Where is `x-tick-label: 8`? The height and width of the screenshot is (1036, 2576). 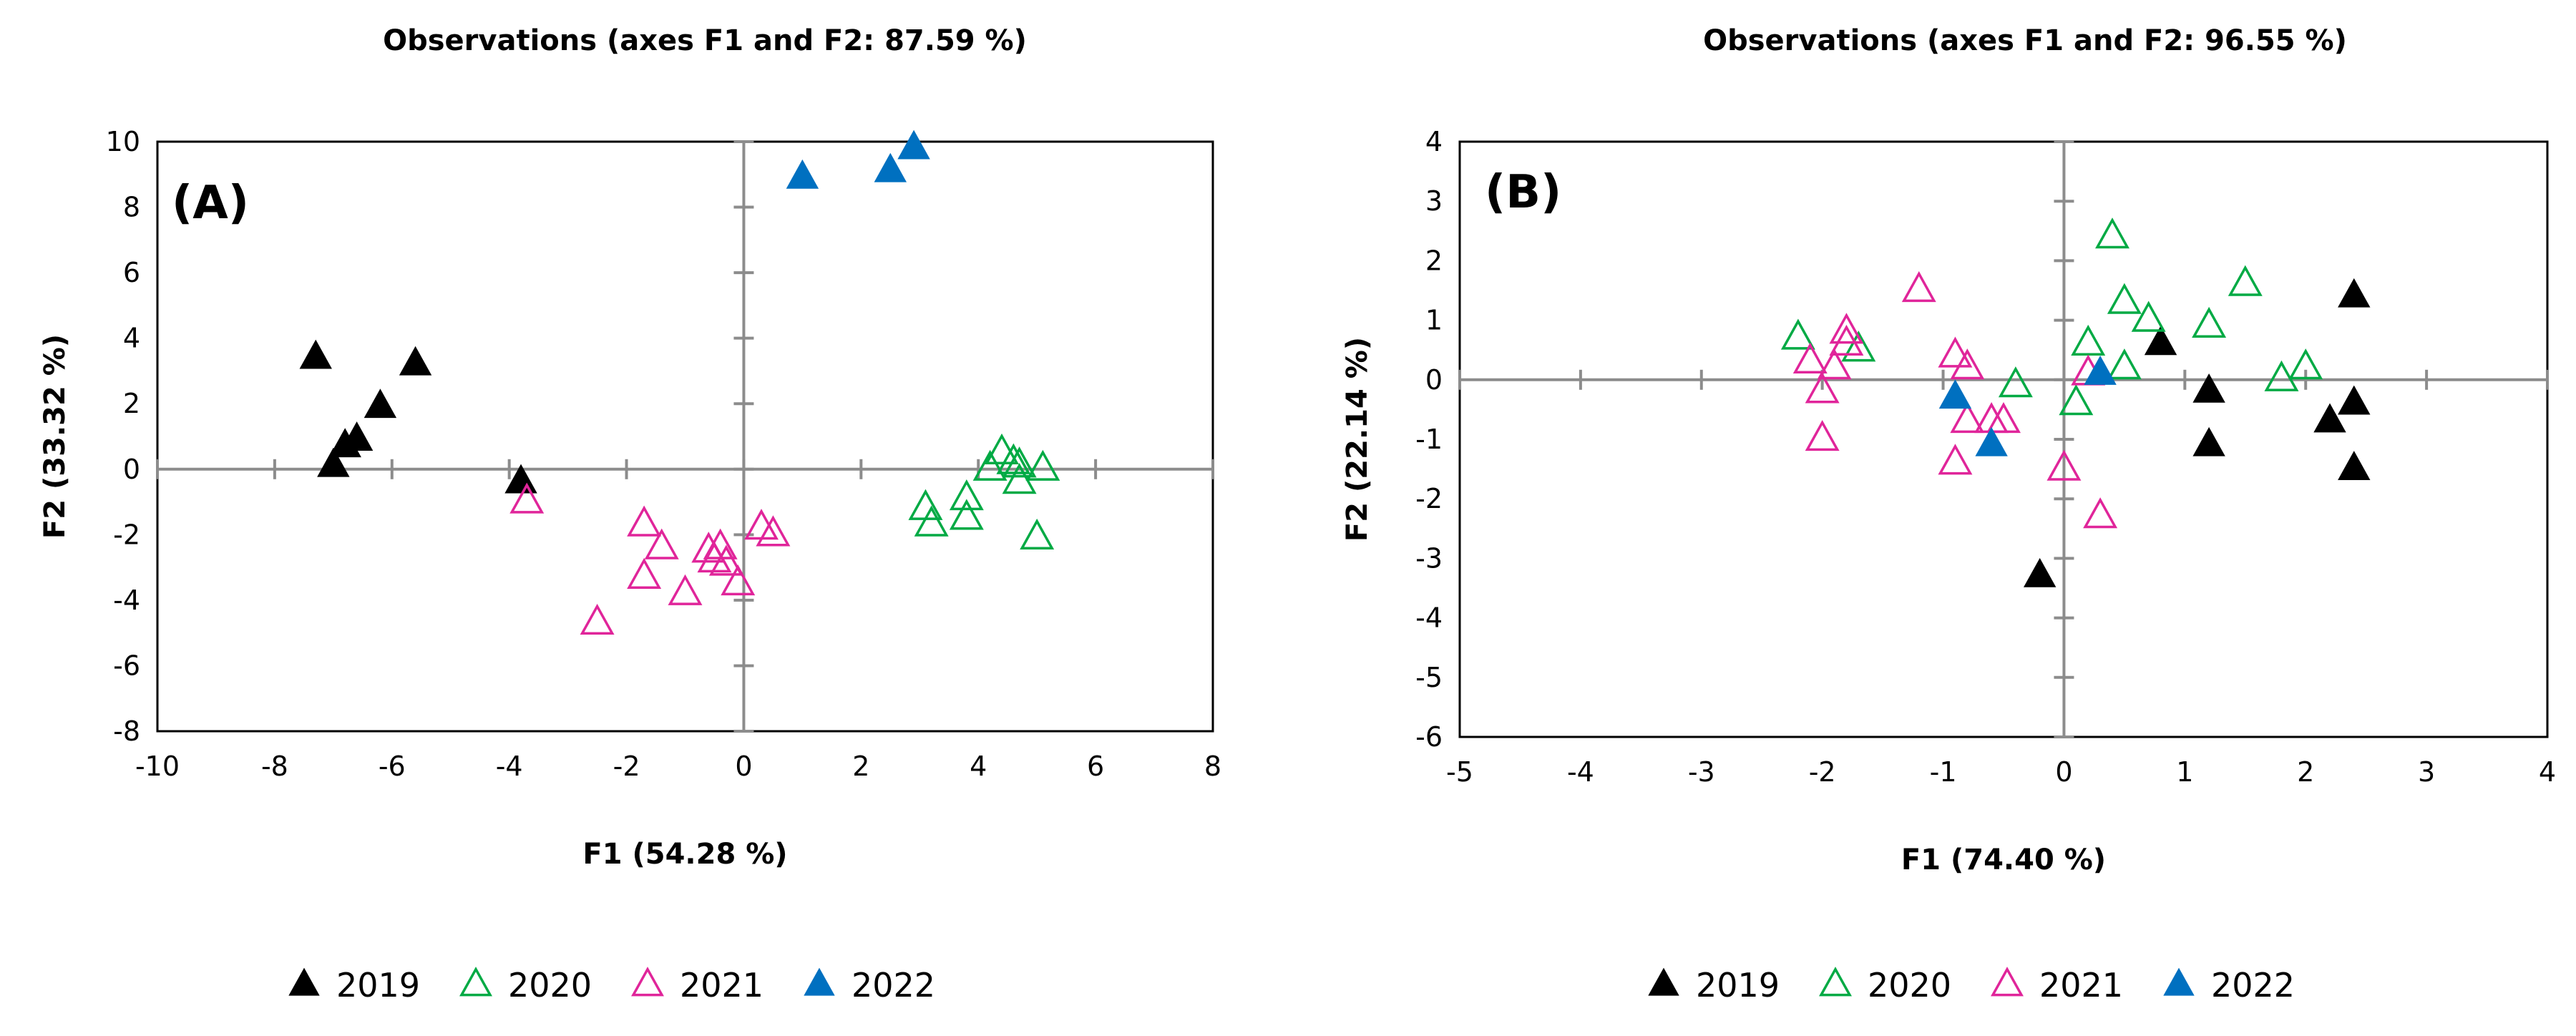 x-tick-label: 8 is located at coordinates (1212, 766).